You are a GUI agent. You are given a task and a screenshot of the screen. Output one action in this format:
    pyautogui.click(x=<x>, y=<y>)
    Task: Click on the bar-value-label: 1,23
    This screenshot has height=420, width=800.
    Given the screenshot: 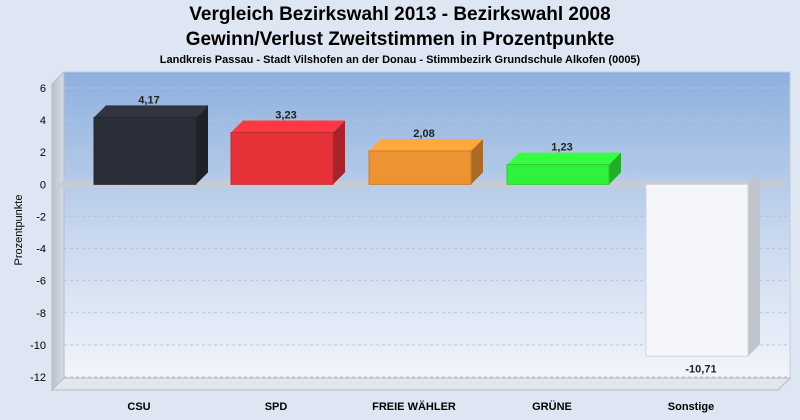 What is the action you would take?
    pyautogui.click(x=561, y=148)
    